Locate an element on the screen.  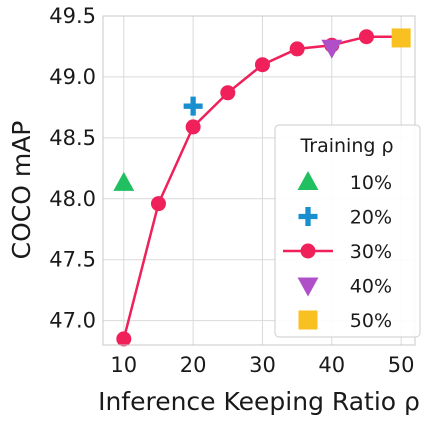
y-tick-label: 48.5 is located at coordinates (72, 138).